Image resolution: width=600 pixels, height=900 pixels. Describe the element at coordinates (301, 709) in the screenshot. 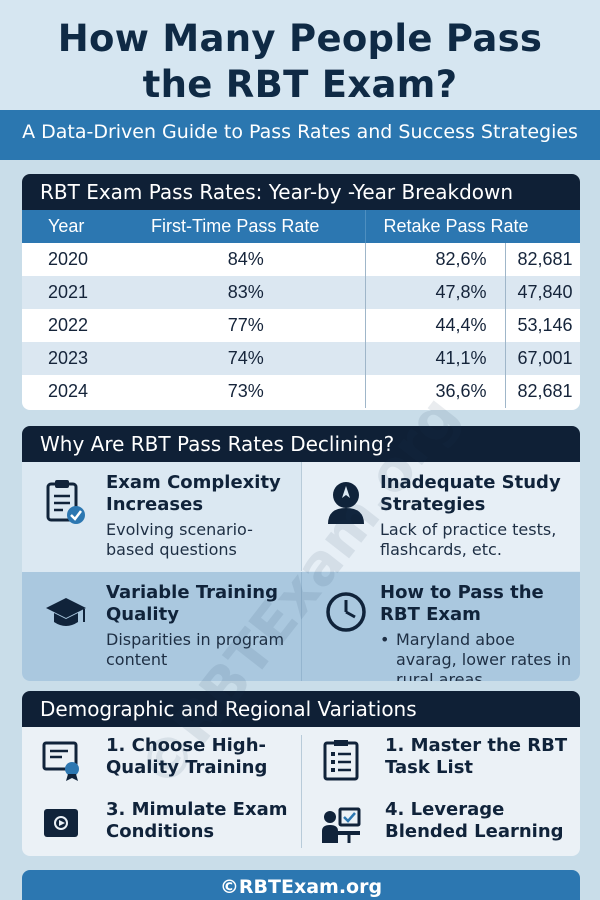

I see `variations-title: Demographic and Regional Variations` at that location.